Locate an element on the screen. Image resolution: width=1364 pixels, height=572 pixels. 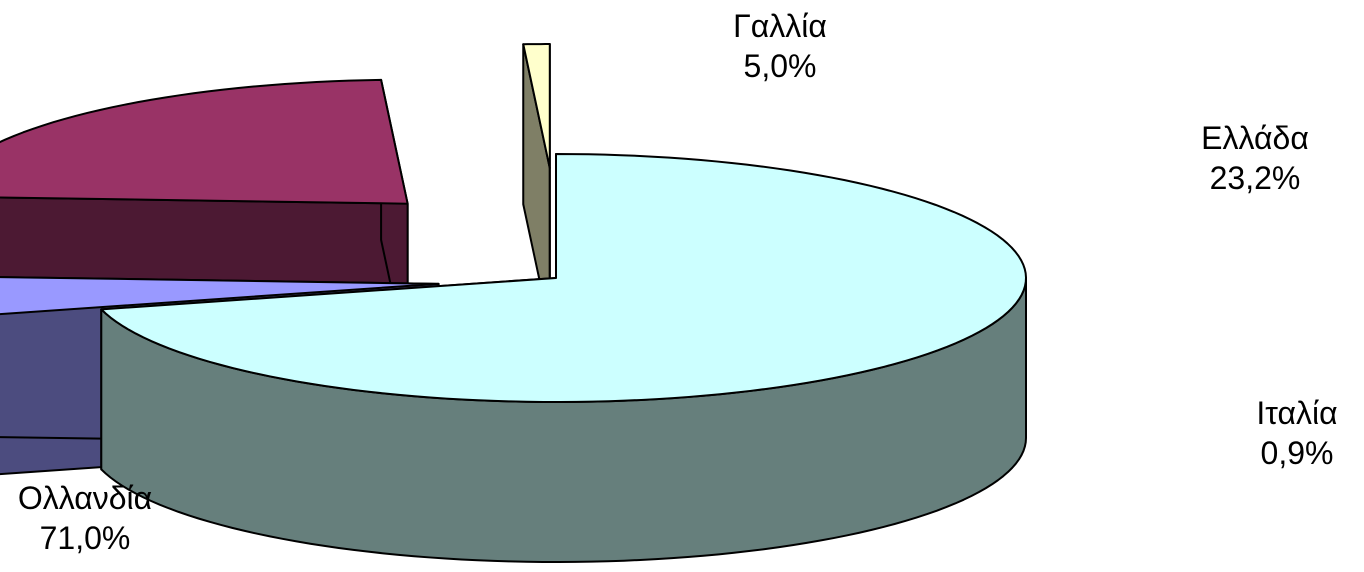
label-ellada: Ελλάδα 23,2% is located at coordinates (1255, 158).